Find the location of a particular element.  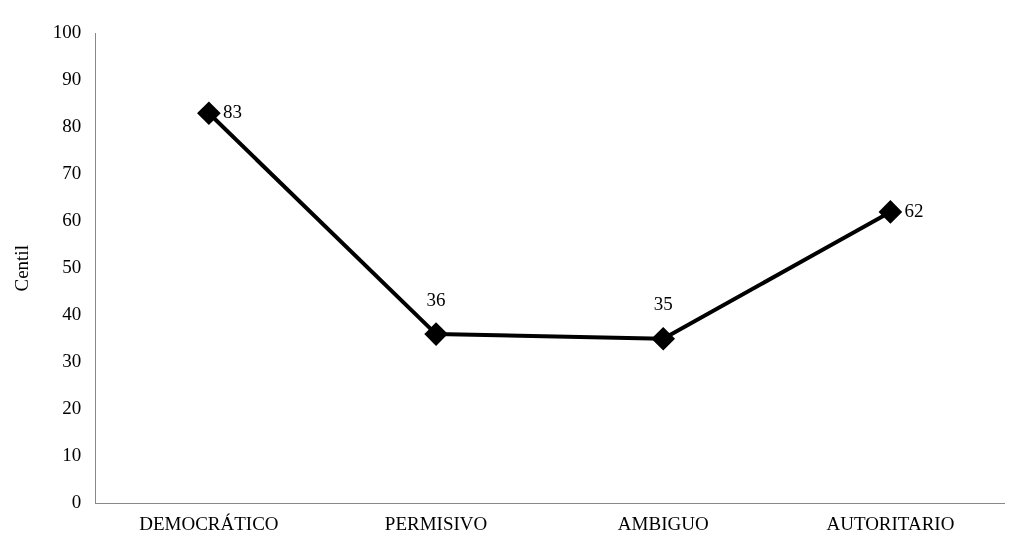

y-tick-label: 50 is located at coordinates (72, 267).